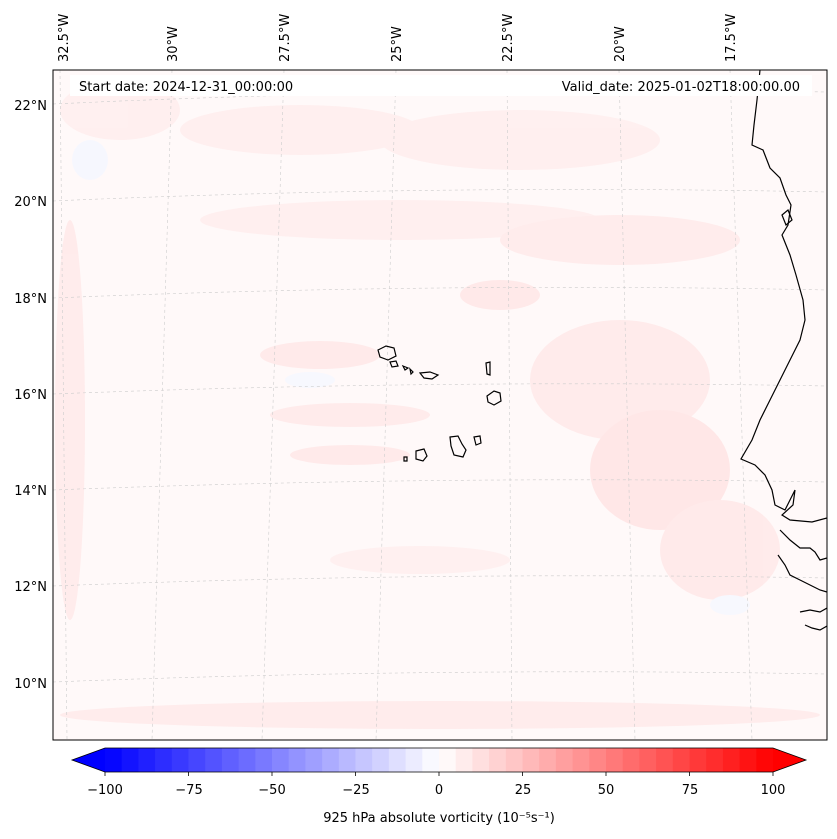 Image resolution: width=837 pixels, height=839 pixels. I want to click on lon-label-17-5w: 17.5°W, so click(731, 38).